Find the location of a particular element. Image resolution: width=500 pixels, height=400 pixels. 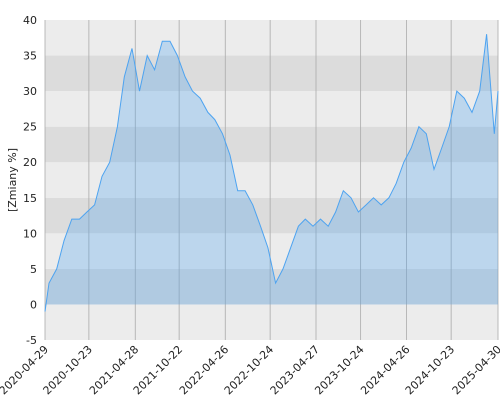

y-tick-label: 40 is located at coordinates (30, 20).